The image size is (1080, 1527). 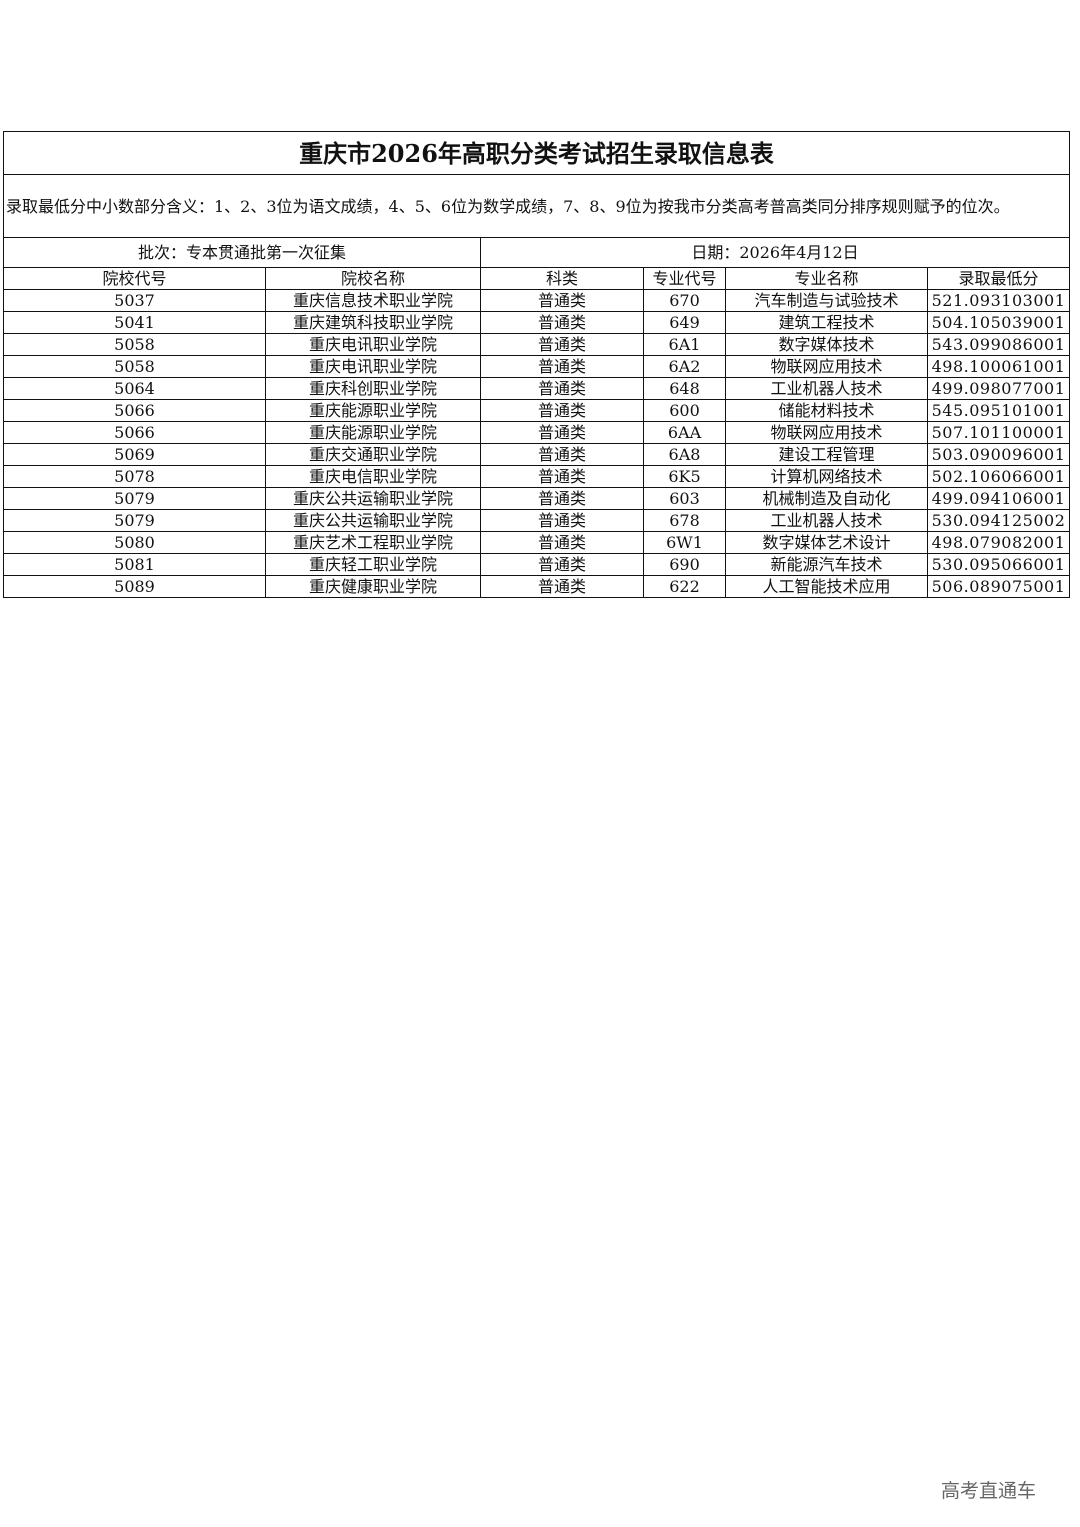 I want to click on table-row: 5064 重庆科创职业学院 普通类 648 工业机器人技术 499.098077001, so click(x=537, y=388).